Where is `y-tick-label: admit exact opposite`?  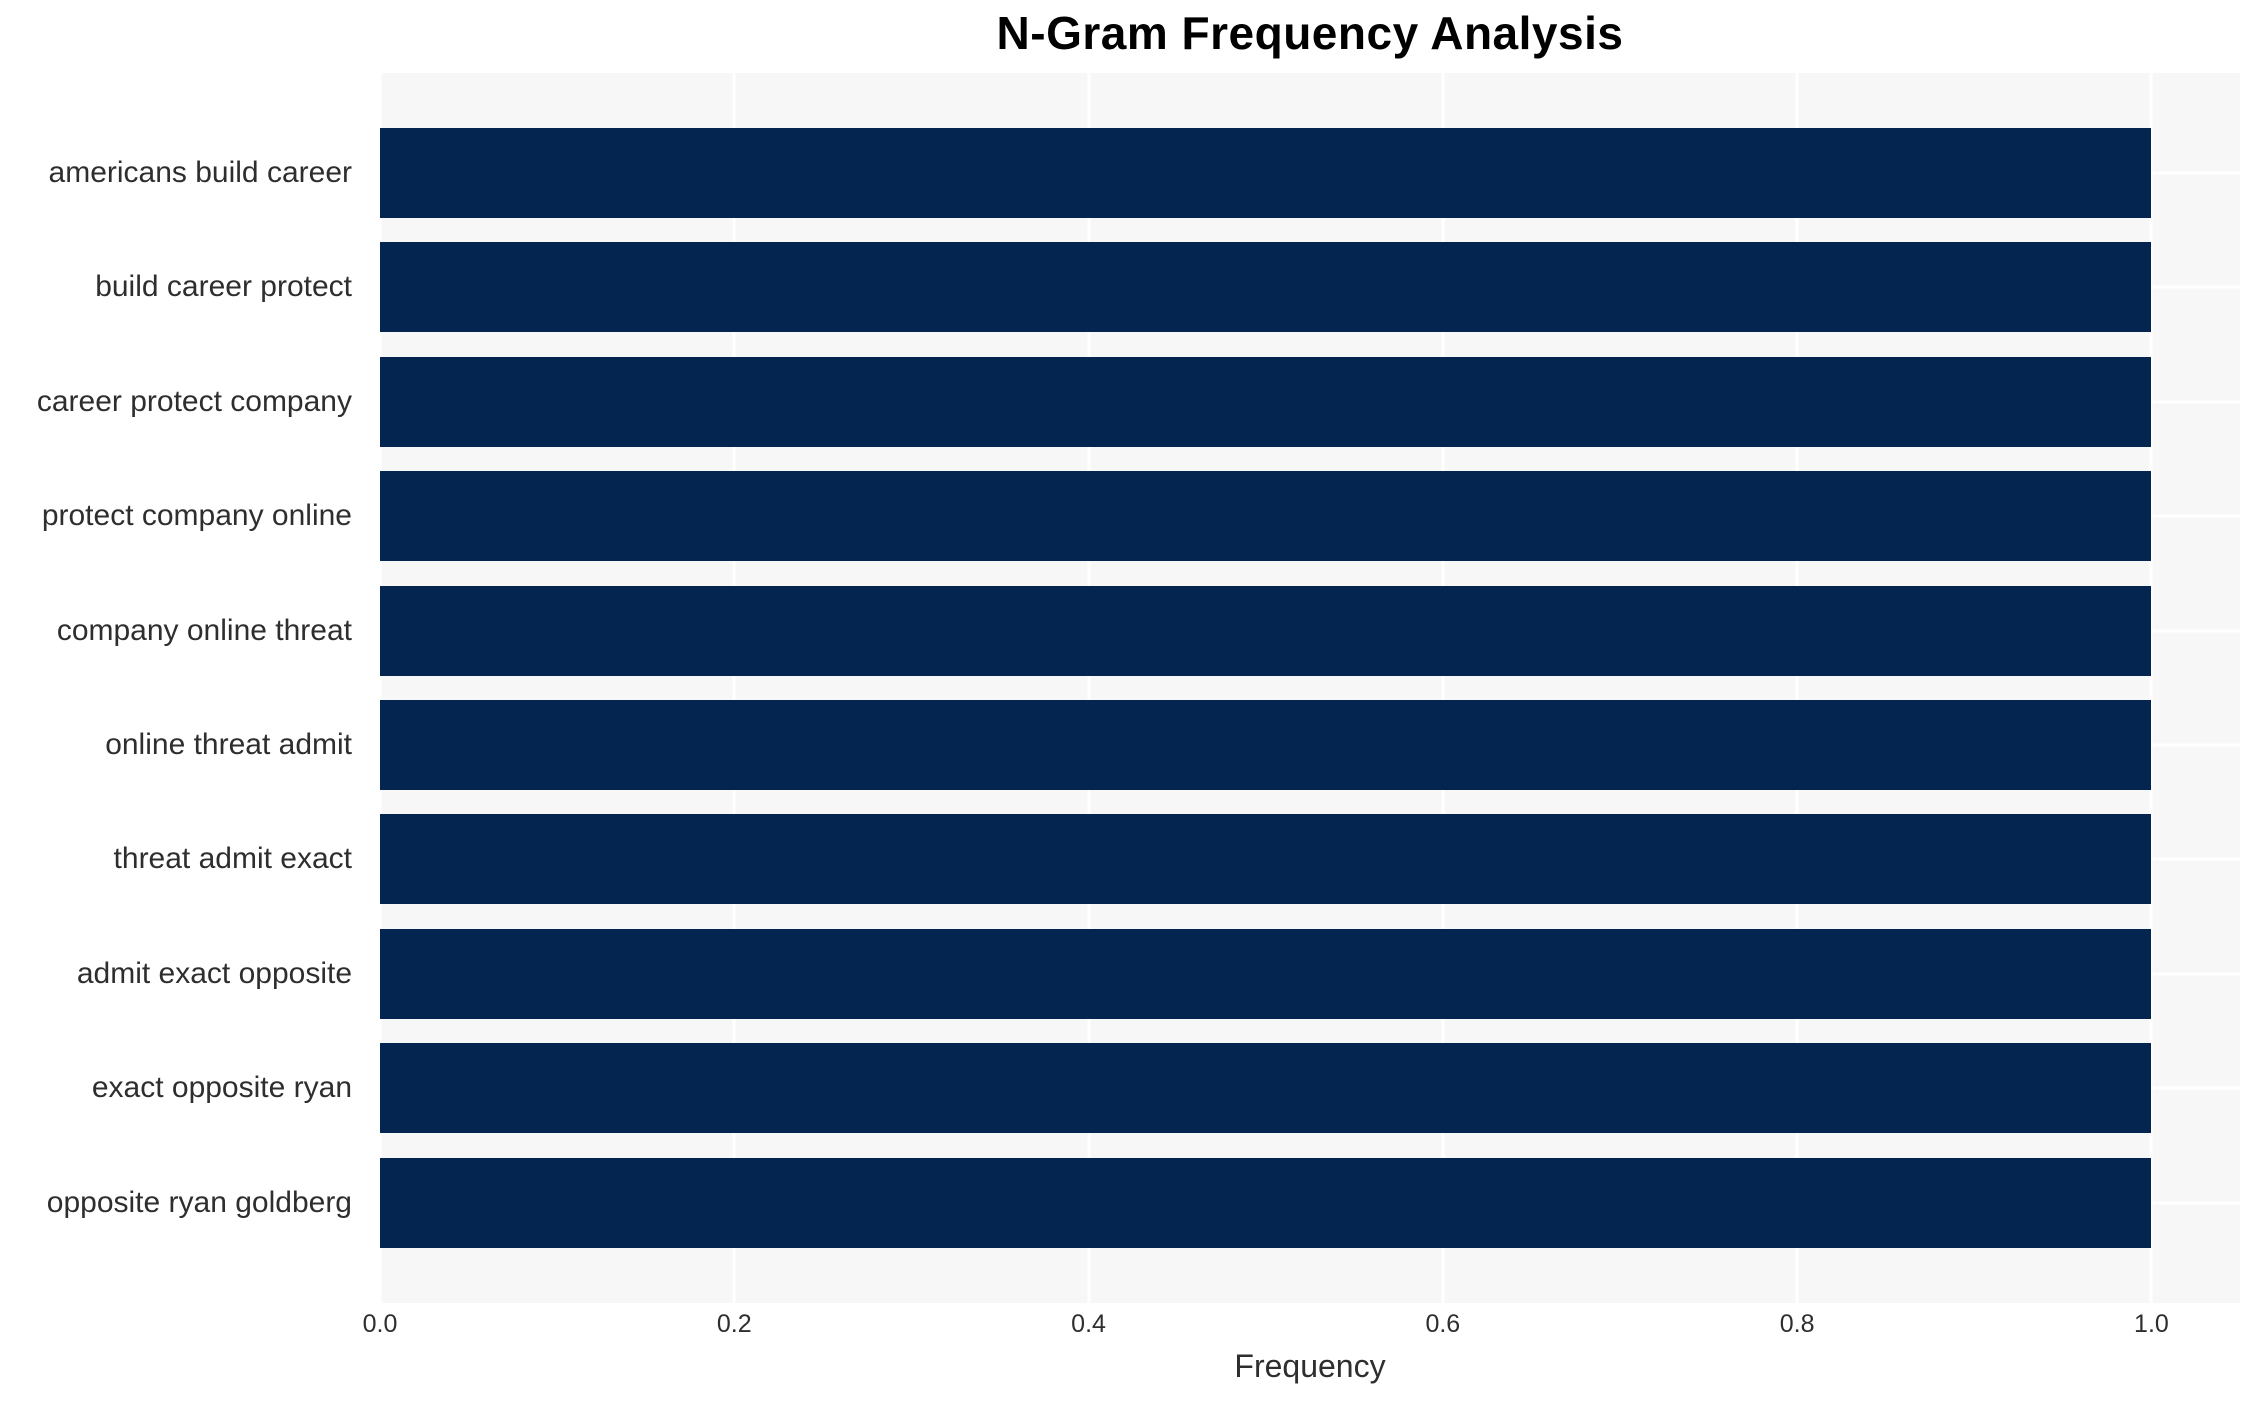
y-tick-label: admit exact opposite is located at coordinates (214, 973).